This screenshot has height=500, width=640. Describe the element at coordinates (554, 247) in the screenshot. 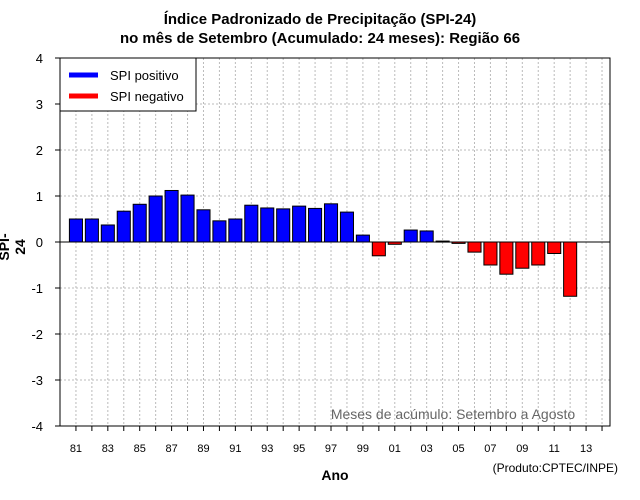

I see `bar-2011` at that location.